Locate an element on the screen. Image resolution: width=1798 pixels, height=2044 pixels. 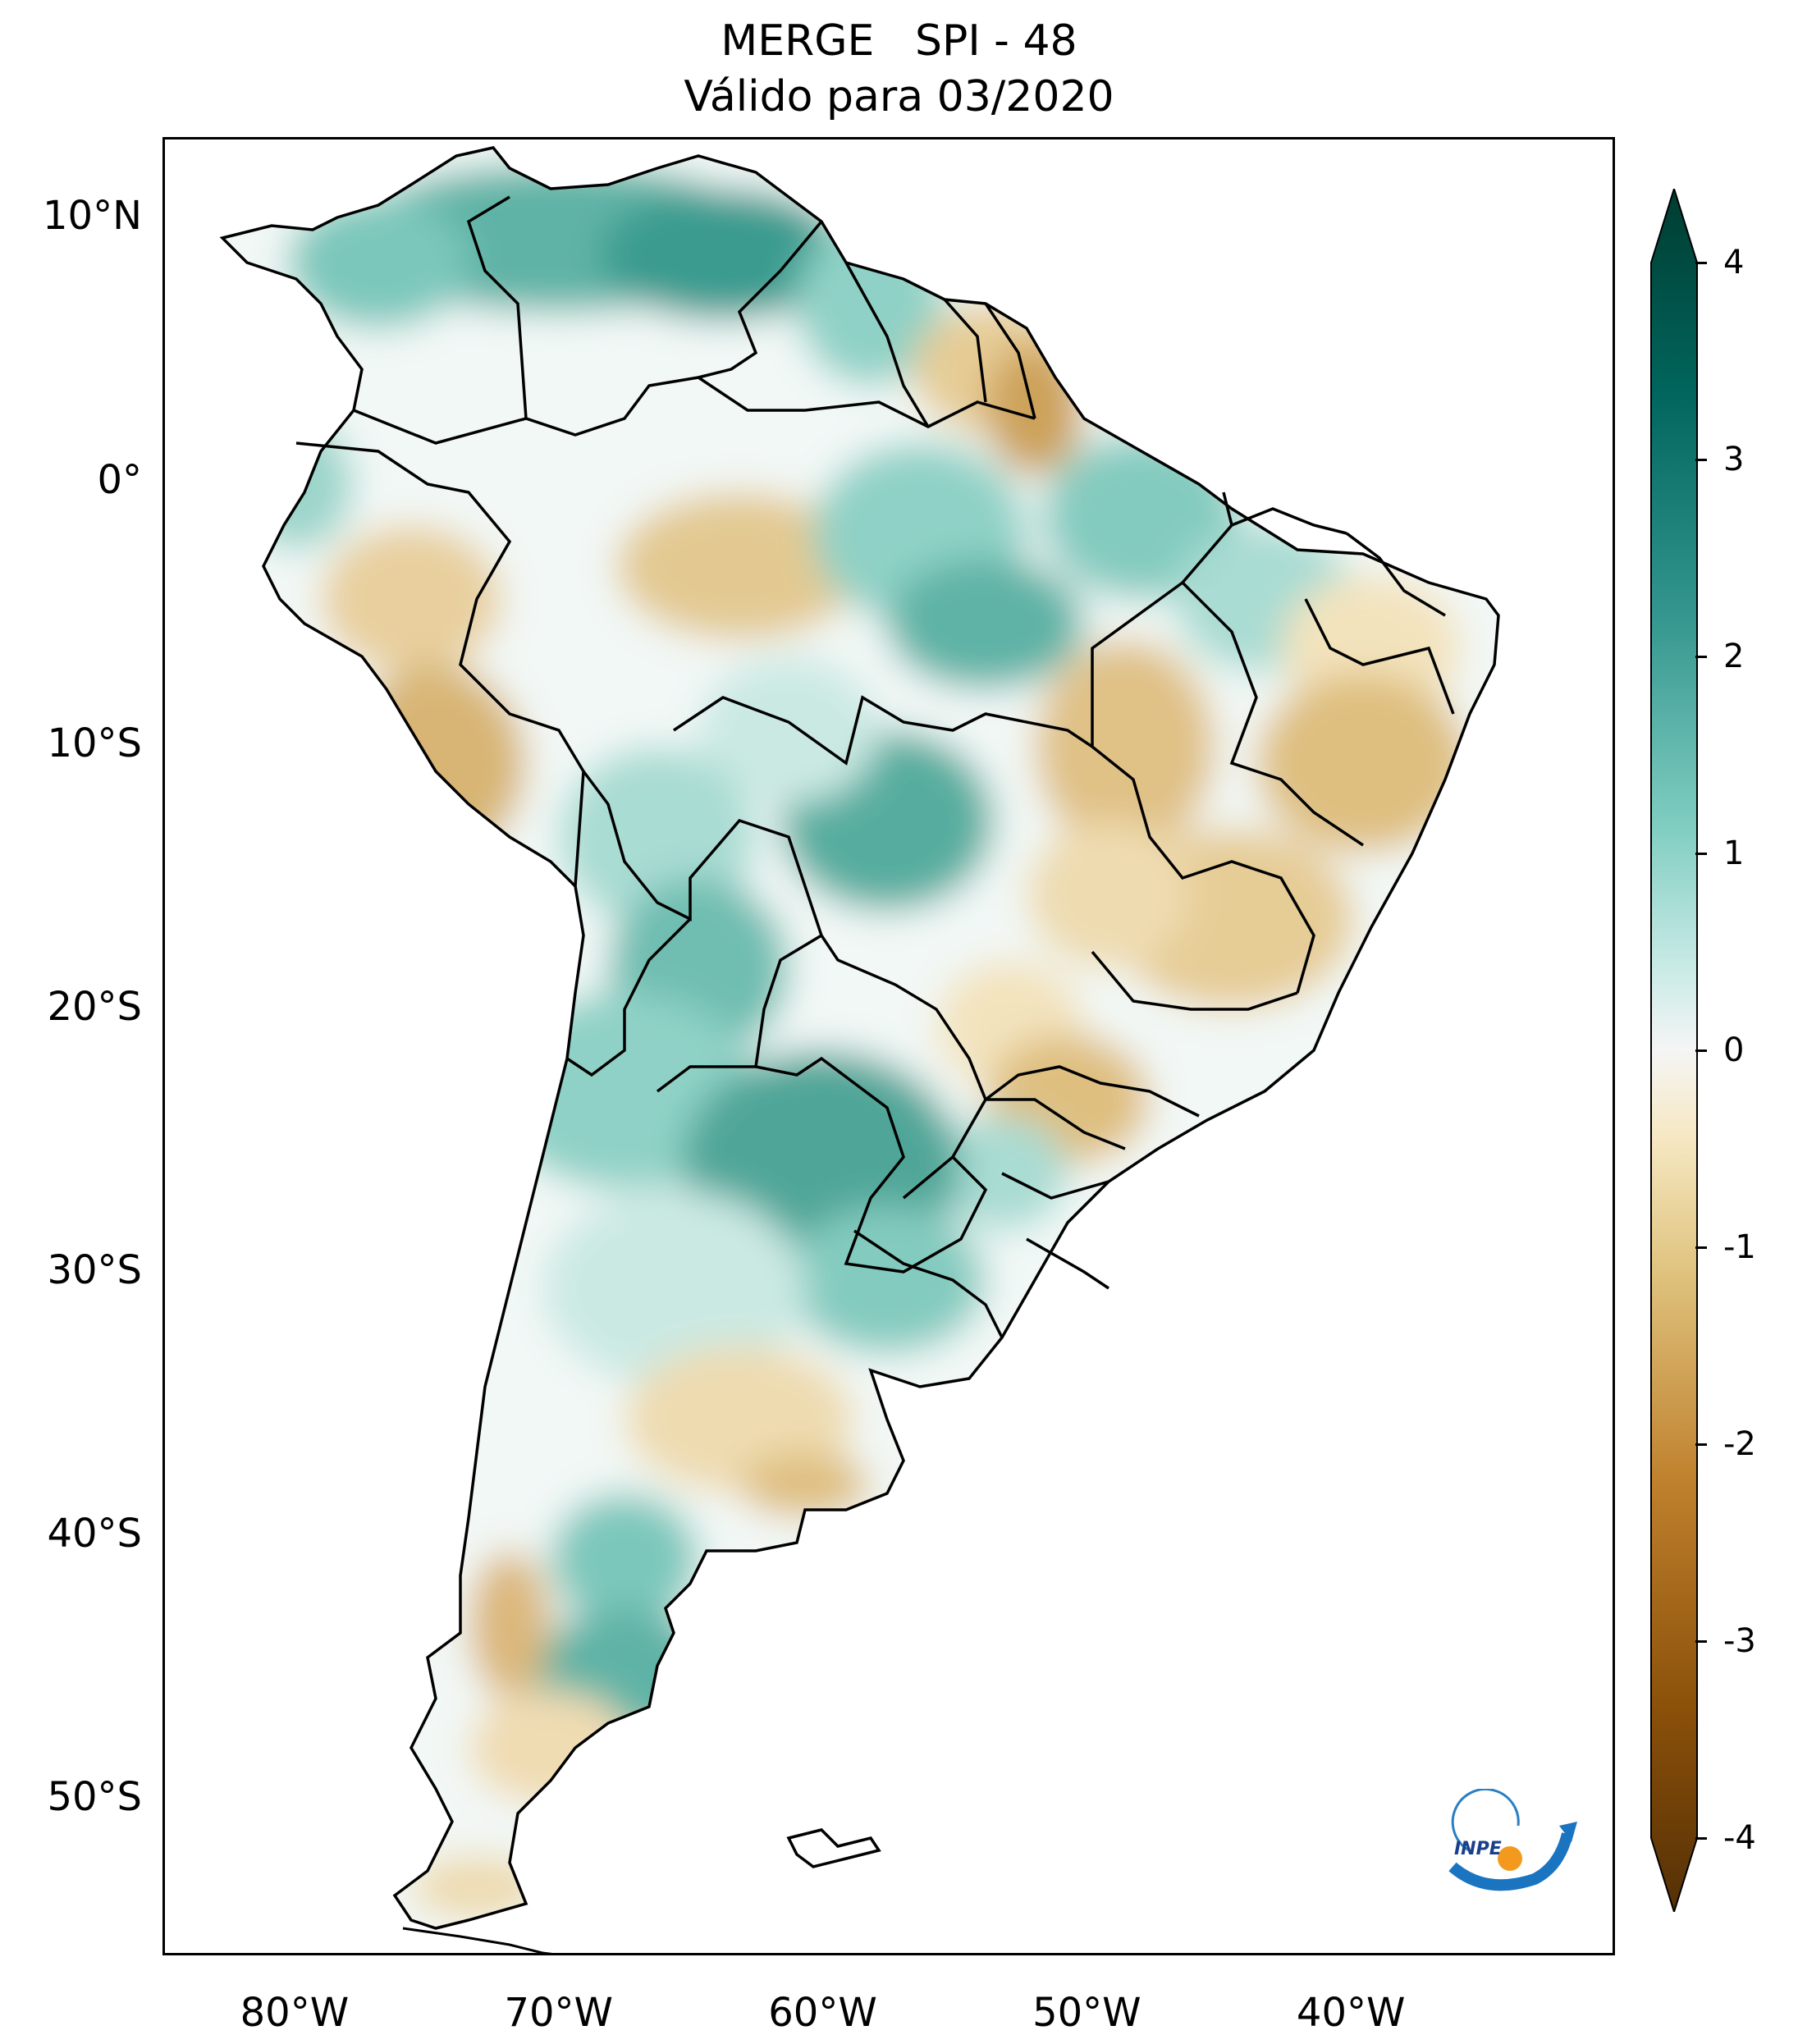
longitude-tick-label: 50°W is located at coordinates (1086, 2013).